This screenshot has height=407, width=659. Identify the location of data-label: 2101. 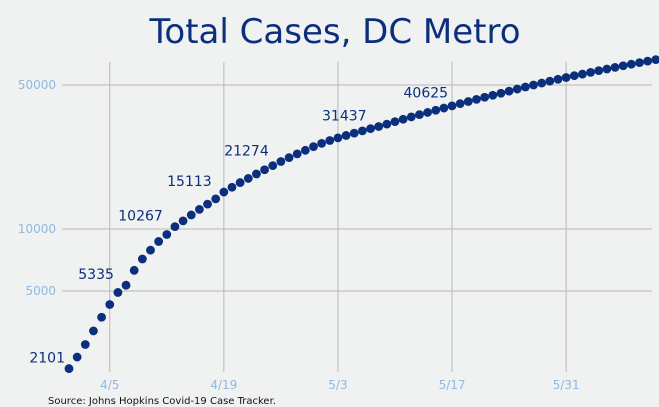
(47, 359).